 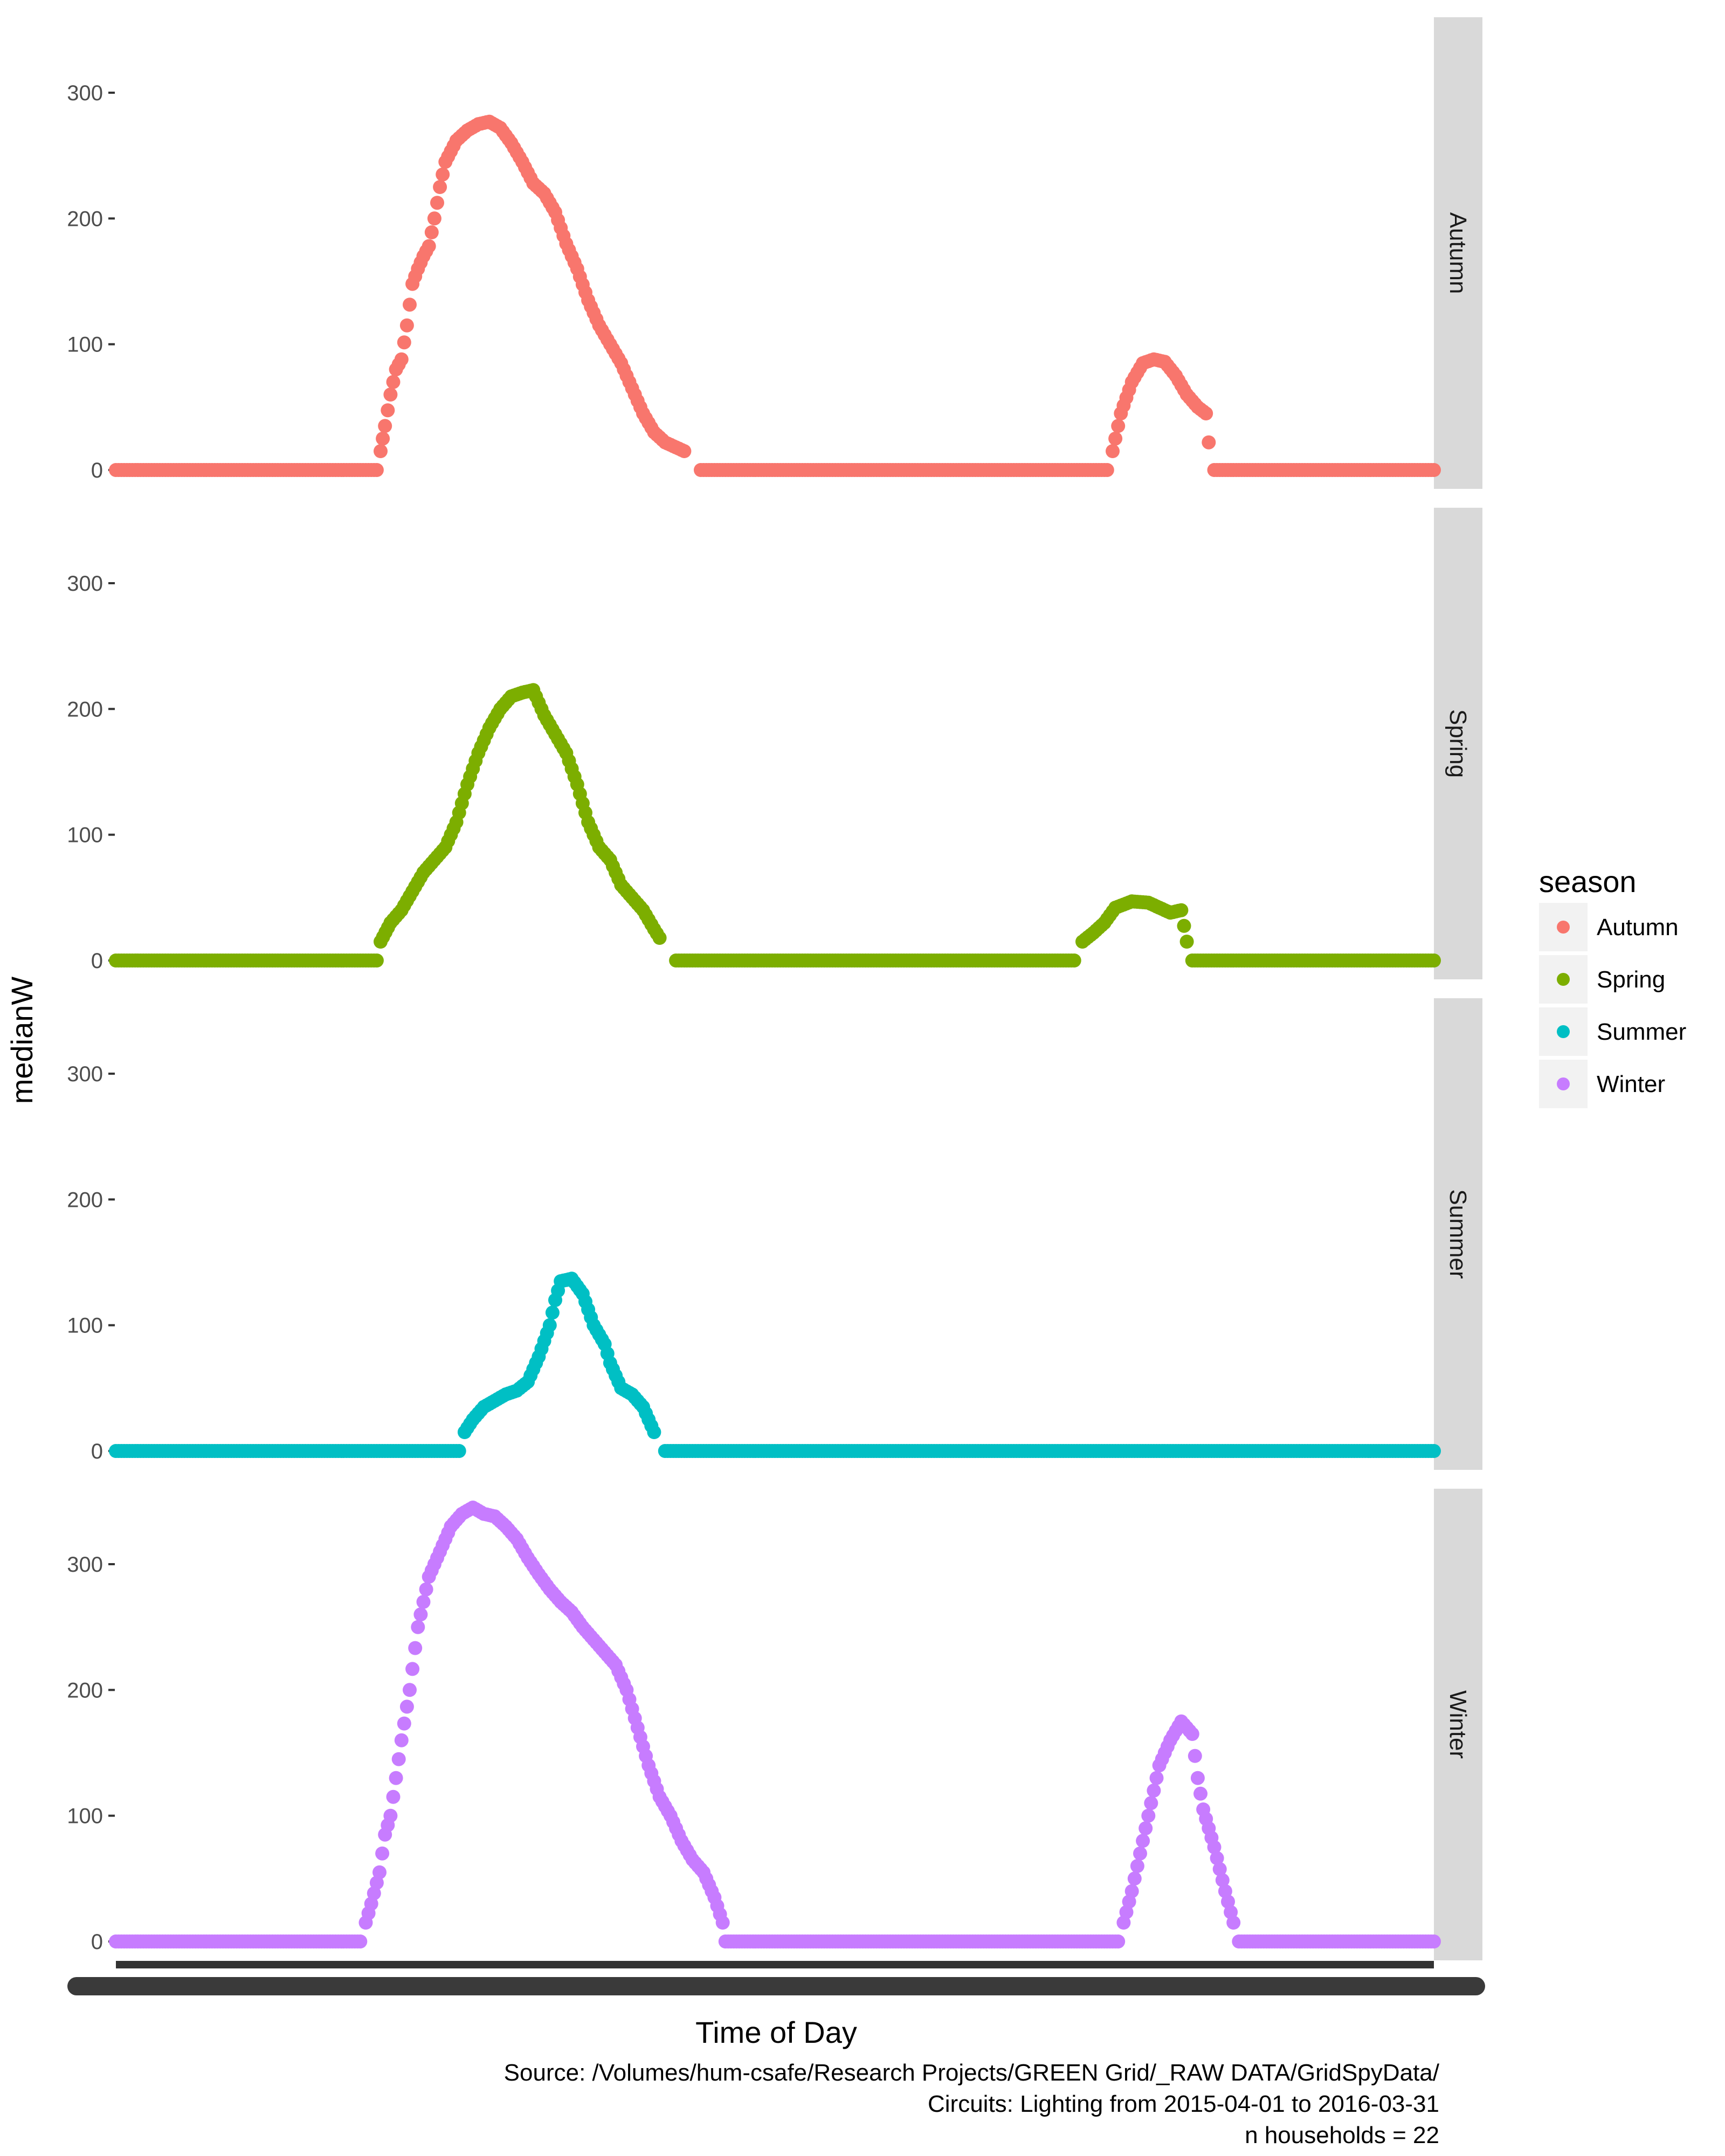 What do you see at coordinates (776, 1978) in the screenshot?
I see `x-axis-bar` at bounding box center [776, 1978].